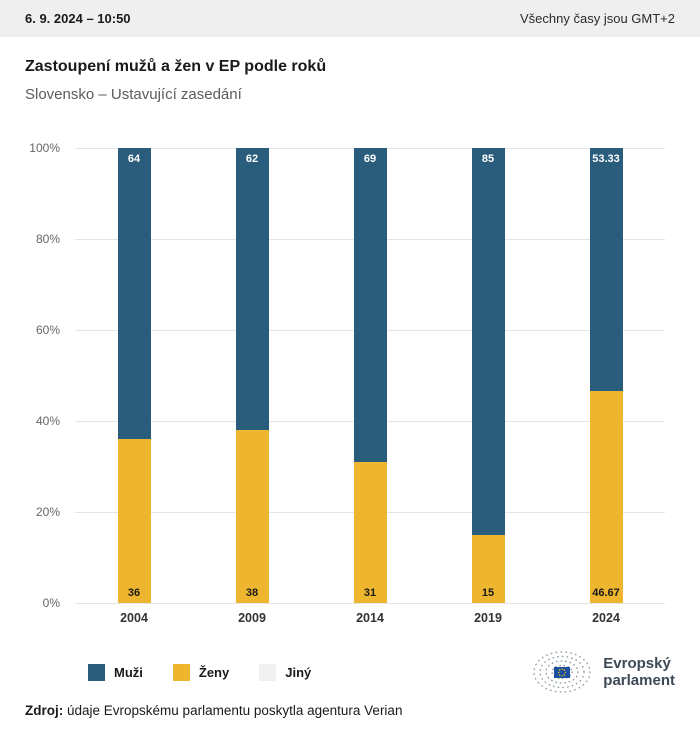 This screenshot has width=700, height=731. I want to click on stacked-bar-2009: 62 38, so click(252, 375).